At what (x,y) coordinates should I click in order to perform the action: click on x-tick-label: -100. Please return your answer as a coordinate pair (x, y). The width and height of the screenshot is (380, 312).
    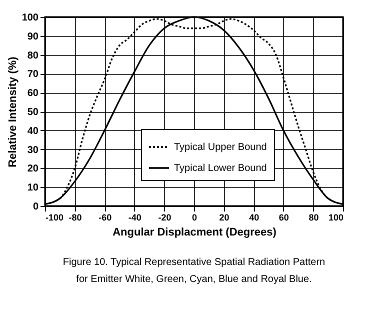
    Looking at the image, I should click on (55, 217).